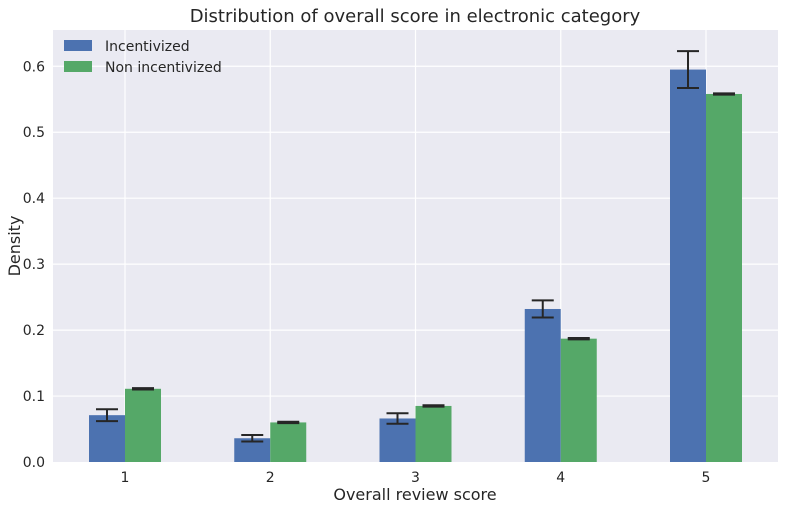  What do you see at coordinates (270, 478) in the screenshot?
I see `x-tick-label: 2` at bounding box center [270, 478].